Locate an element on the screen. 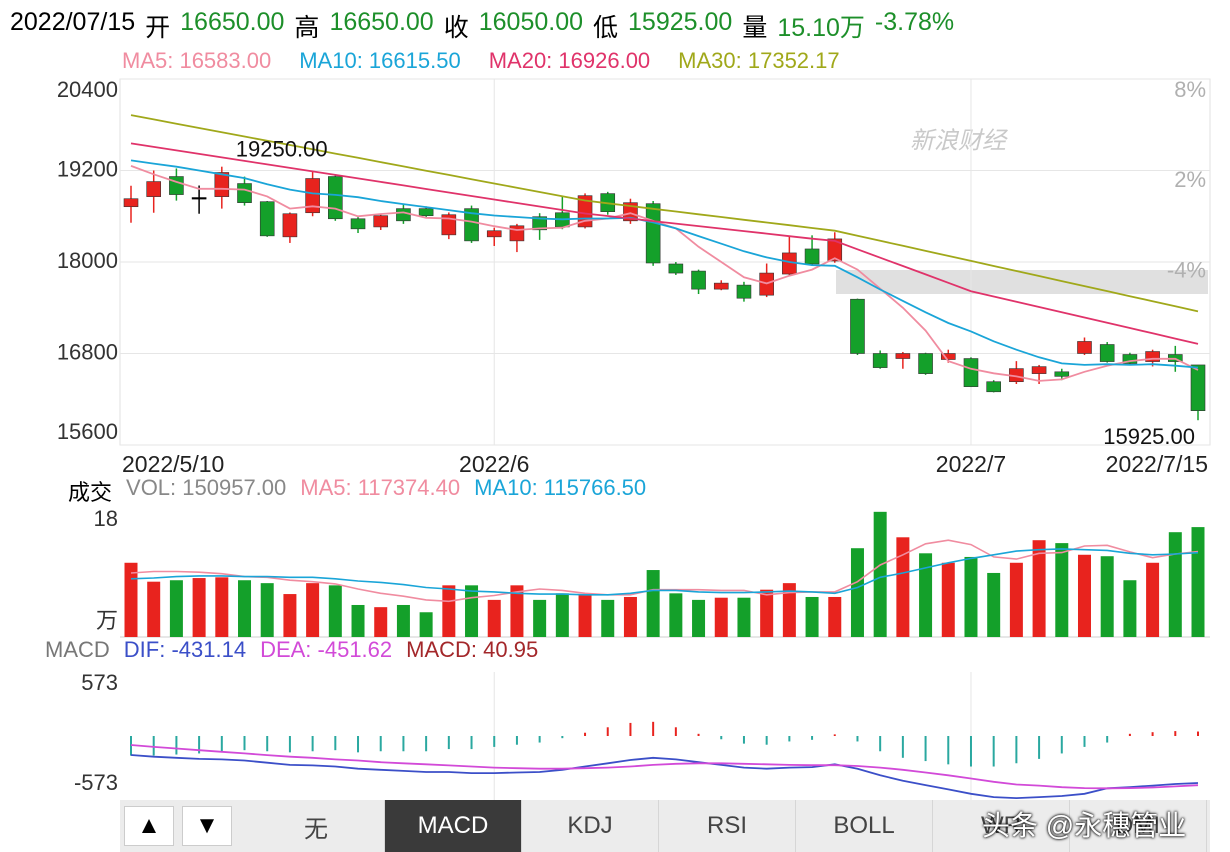 The height and width of the screenshot is (852, 1230). y-tick-label: 18 is located at coordinates (106, 518).